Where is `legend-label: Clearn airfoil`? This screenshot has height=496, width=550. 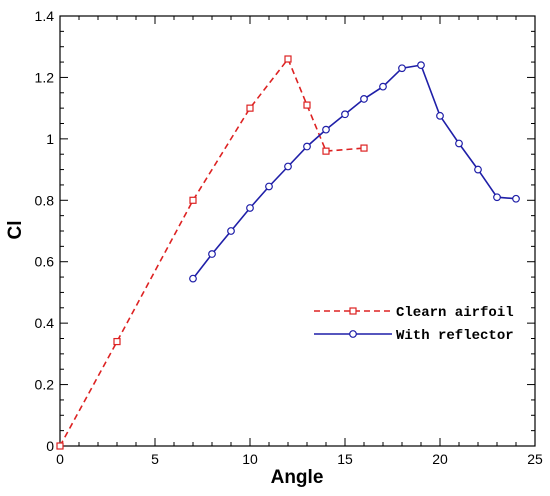
legend-label: Clearn airfoil is located at coordinates (455, 313).